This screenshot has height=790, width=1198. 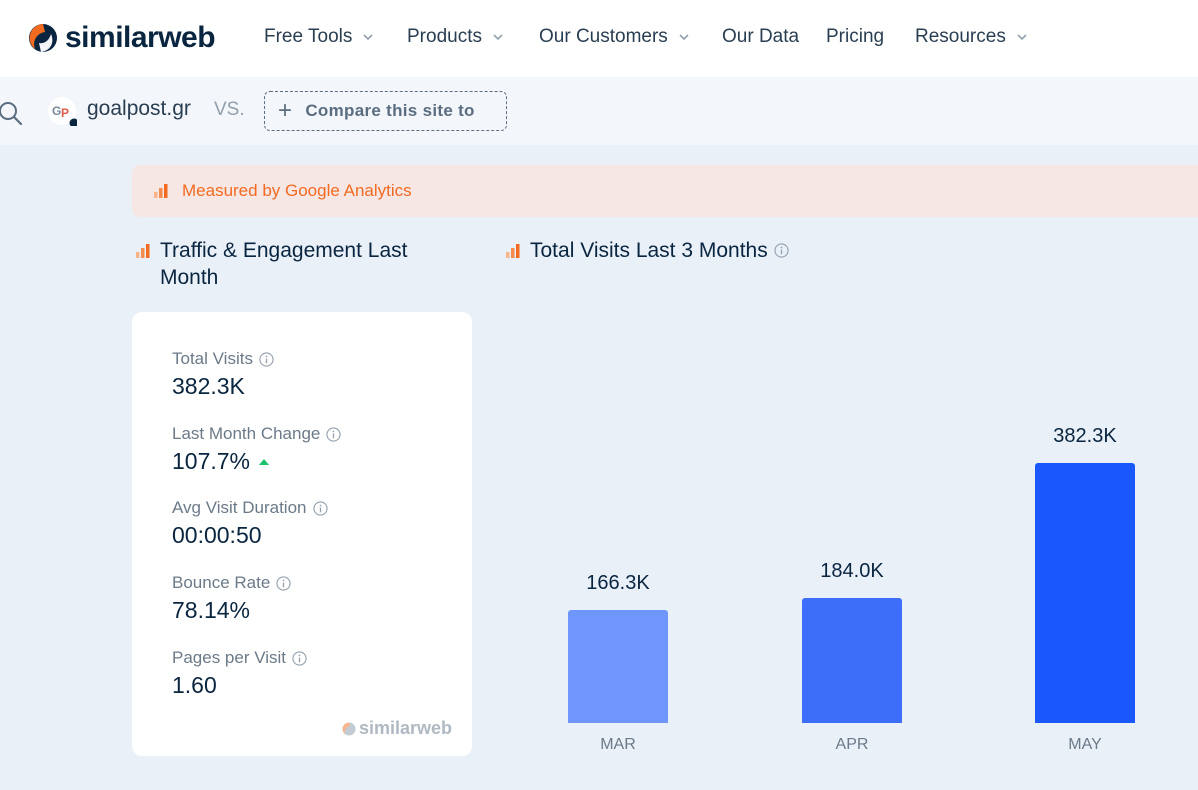 What do you see at coordinates (217, 535) in the screenshot?
I see `metric-value: 00:00:50` at bounding box center [217, 535].